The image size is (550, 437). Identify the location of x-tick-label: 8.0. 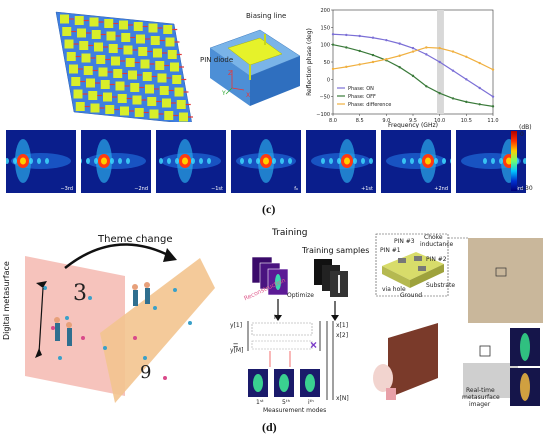
(333, 121).